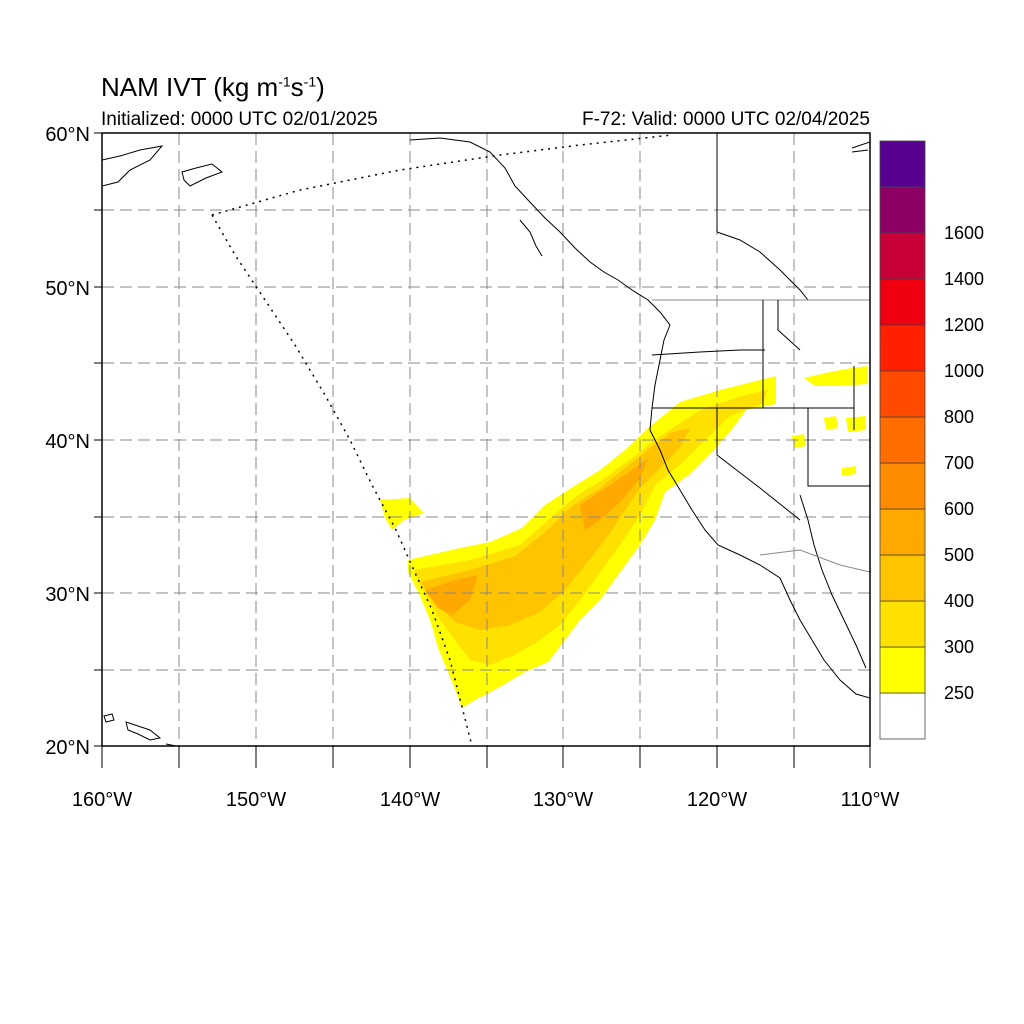  What do you see at coordinates (959, 693) in the screenshot?
I see `colorbar-label: 250` at bounding box center [959, 693].